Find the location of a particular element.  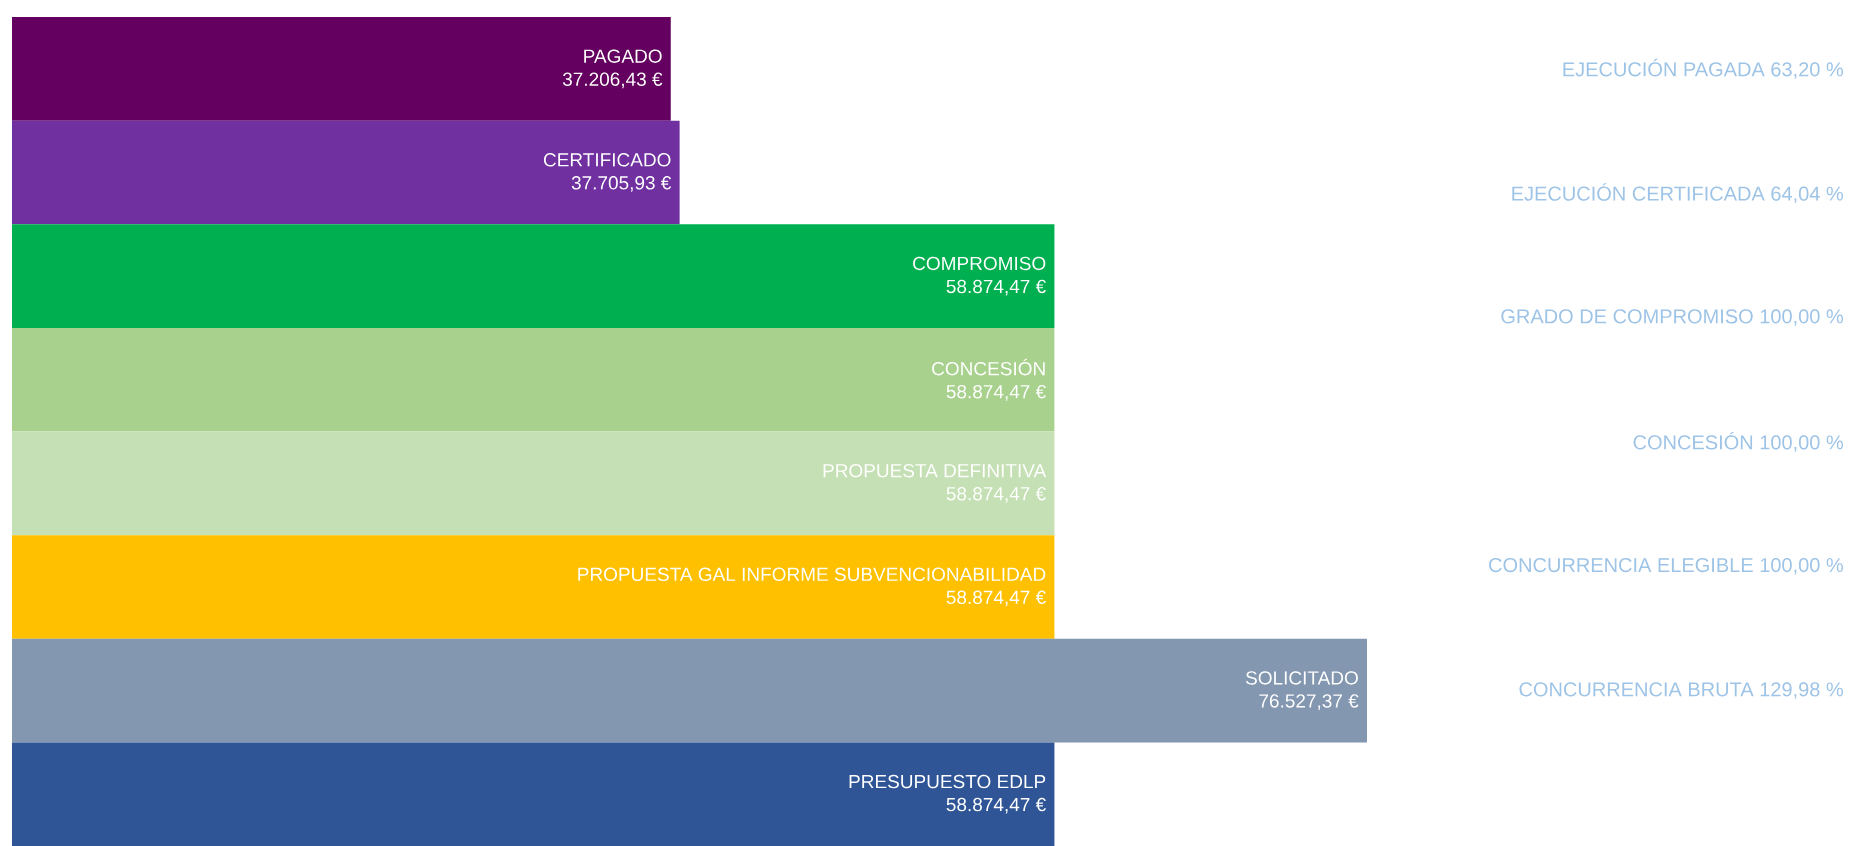

text: CONCURRENCIA ELEGIBLE 100,00 % is located at coordinates (1666, 566).